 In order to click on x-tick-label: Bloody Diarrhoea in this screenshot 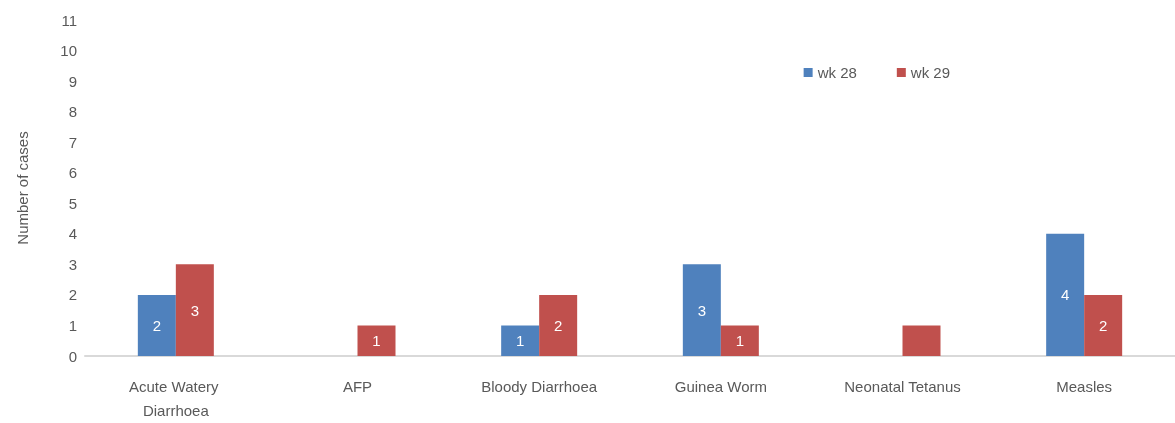, I will do `click(539, 386)`.